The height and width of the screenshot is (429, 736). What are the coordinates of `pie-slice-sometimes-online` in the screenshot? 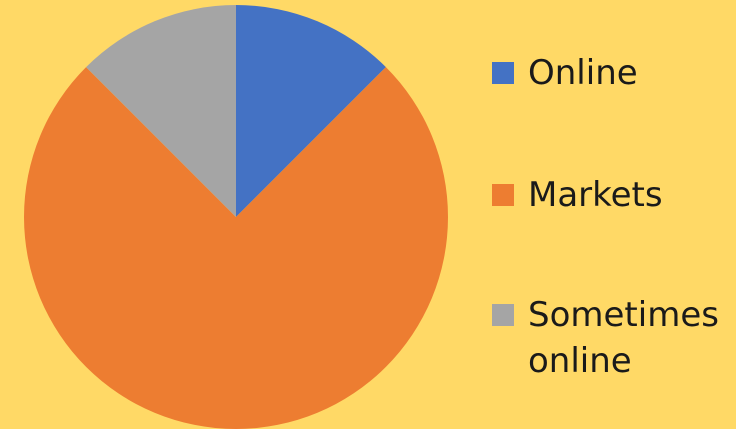 It's located at (161, 110).